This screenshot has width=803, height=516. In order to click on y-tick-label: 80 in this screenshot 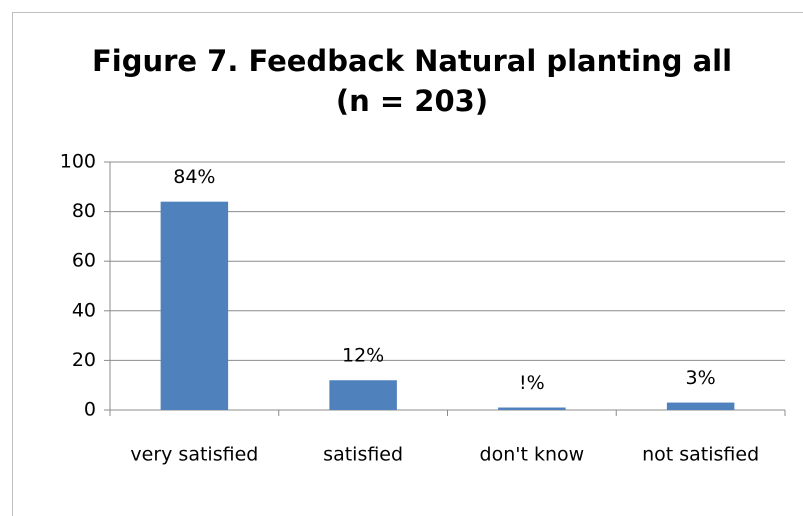, I will do `click(84, 211)`.